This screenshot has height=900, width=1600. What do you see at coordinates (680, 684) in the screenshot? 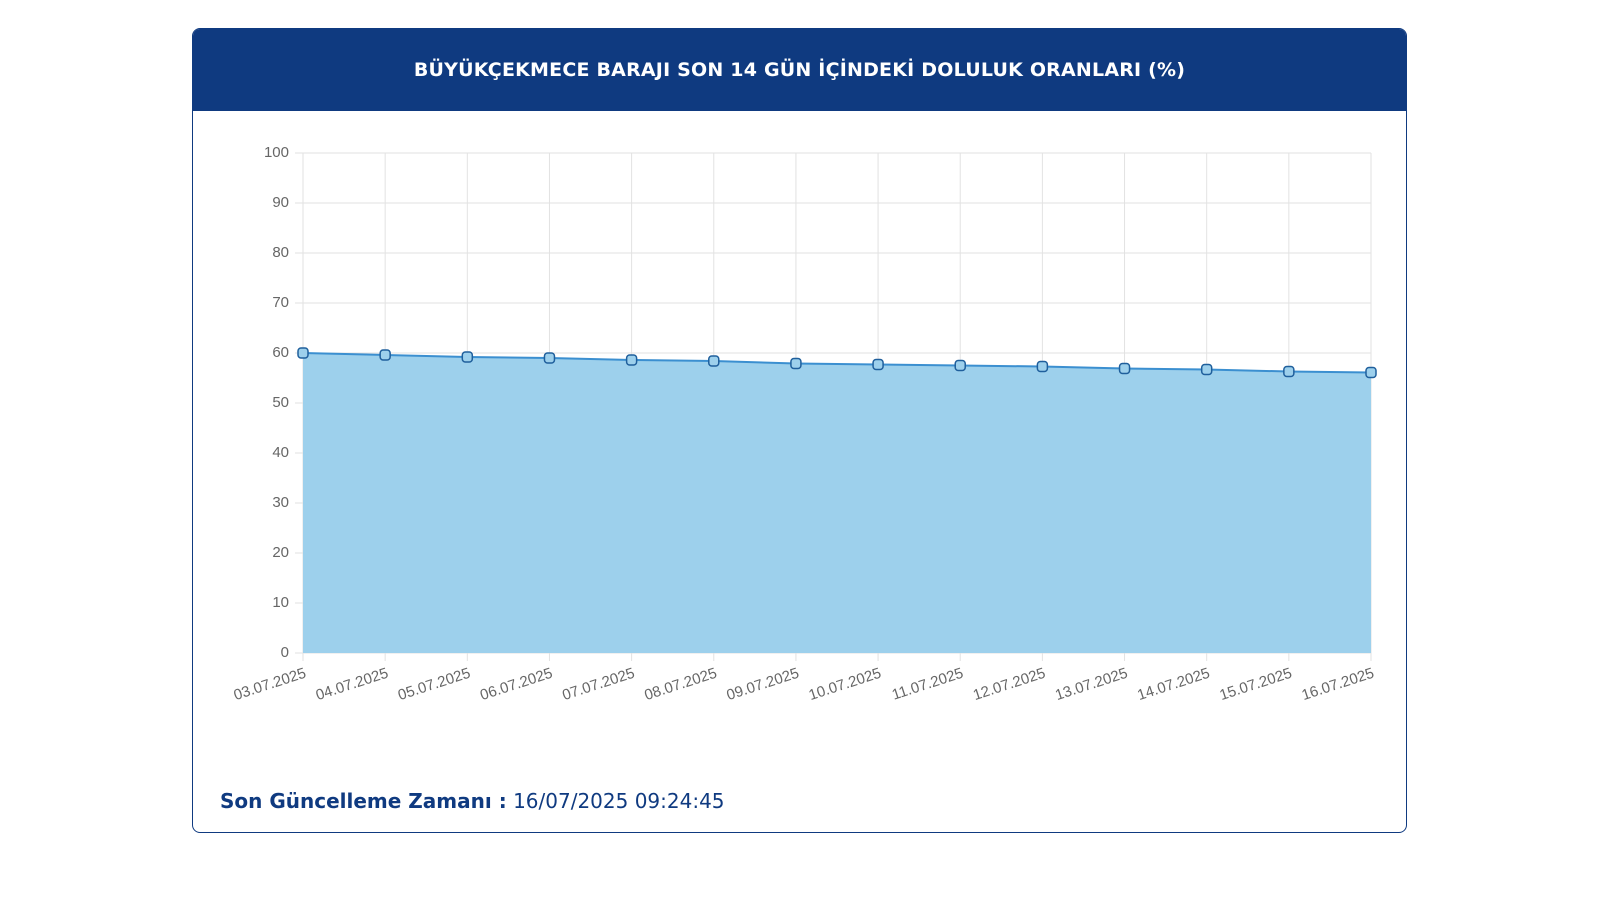
I see `x-tick-label: 08.07.2025` at bounding box center [680, 684].